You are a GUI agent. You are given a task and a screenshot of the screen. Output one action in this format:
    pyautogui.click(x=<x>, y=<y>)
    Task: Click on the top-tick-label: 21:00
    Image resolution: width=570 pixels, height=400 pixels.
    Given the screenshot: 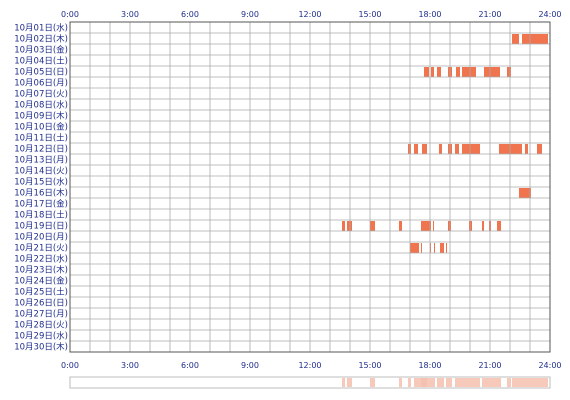 What is the action you would take?
    pyautogui.click(x=489, y=14)
    